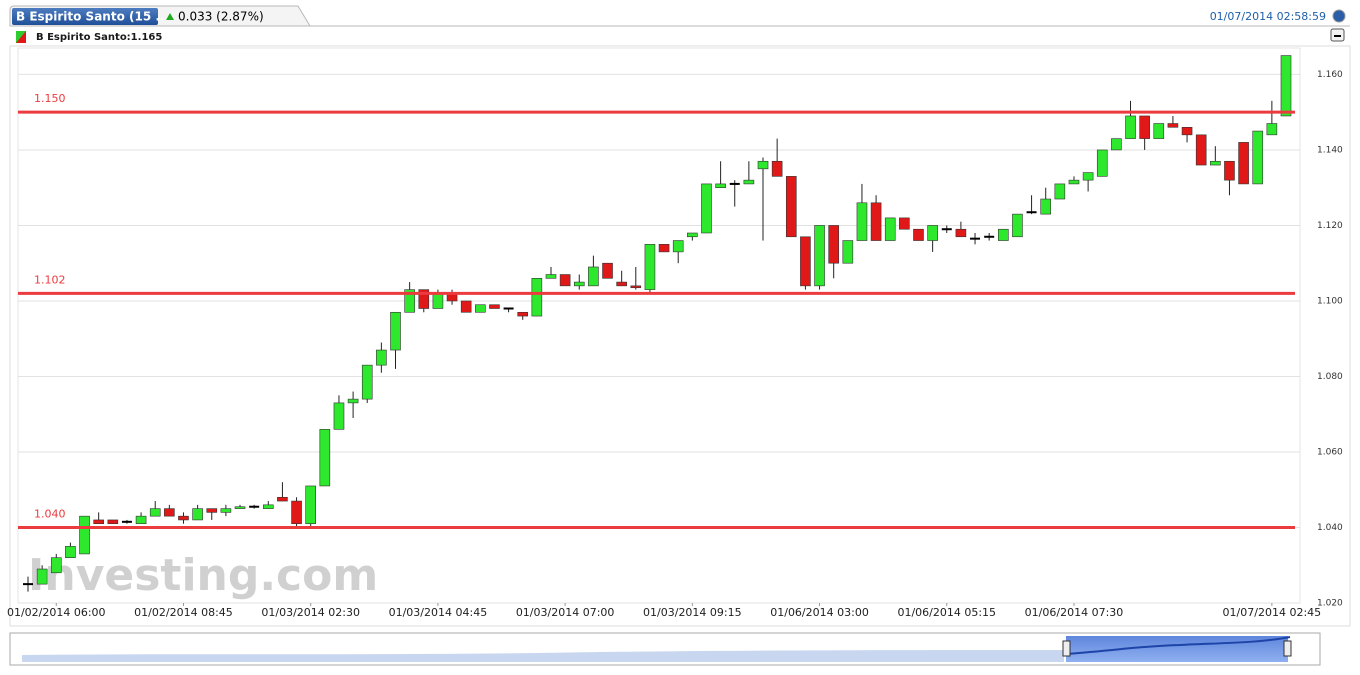 The image size is (1360, 675). I want to click on y-tick-label: 1.080, so click(1330, 377).